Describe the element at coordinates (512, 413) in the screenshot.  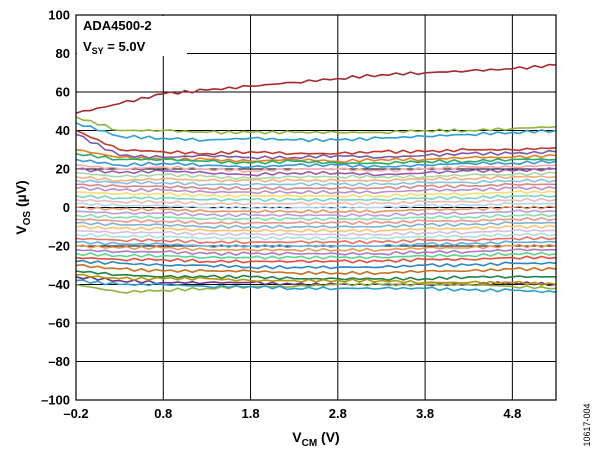
I see `x-tick-label-5: 4.8` at that location.